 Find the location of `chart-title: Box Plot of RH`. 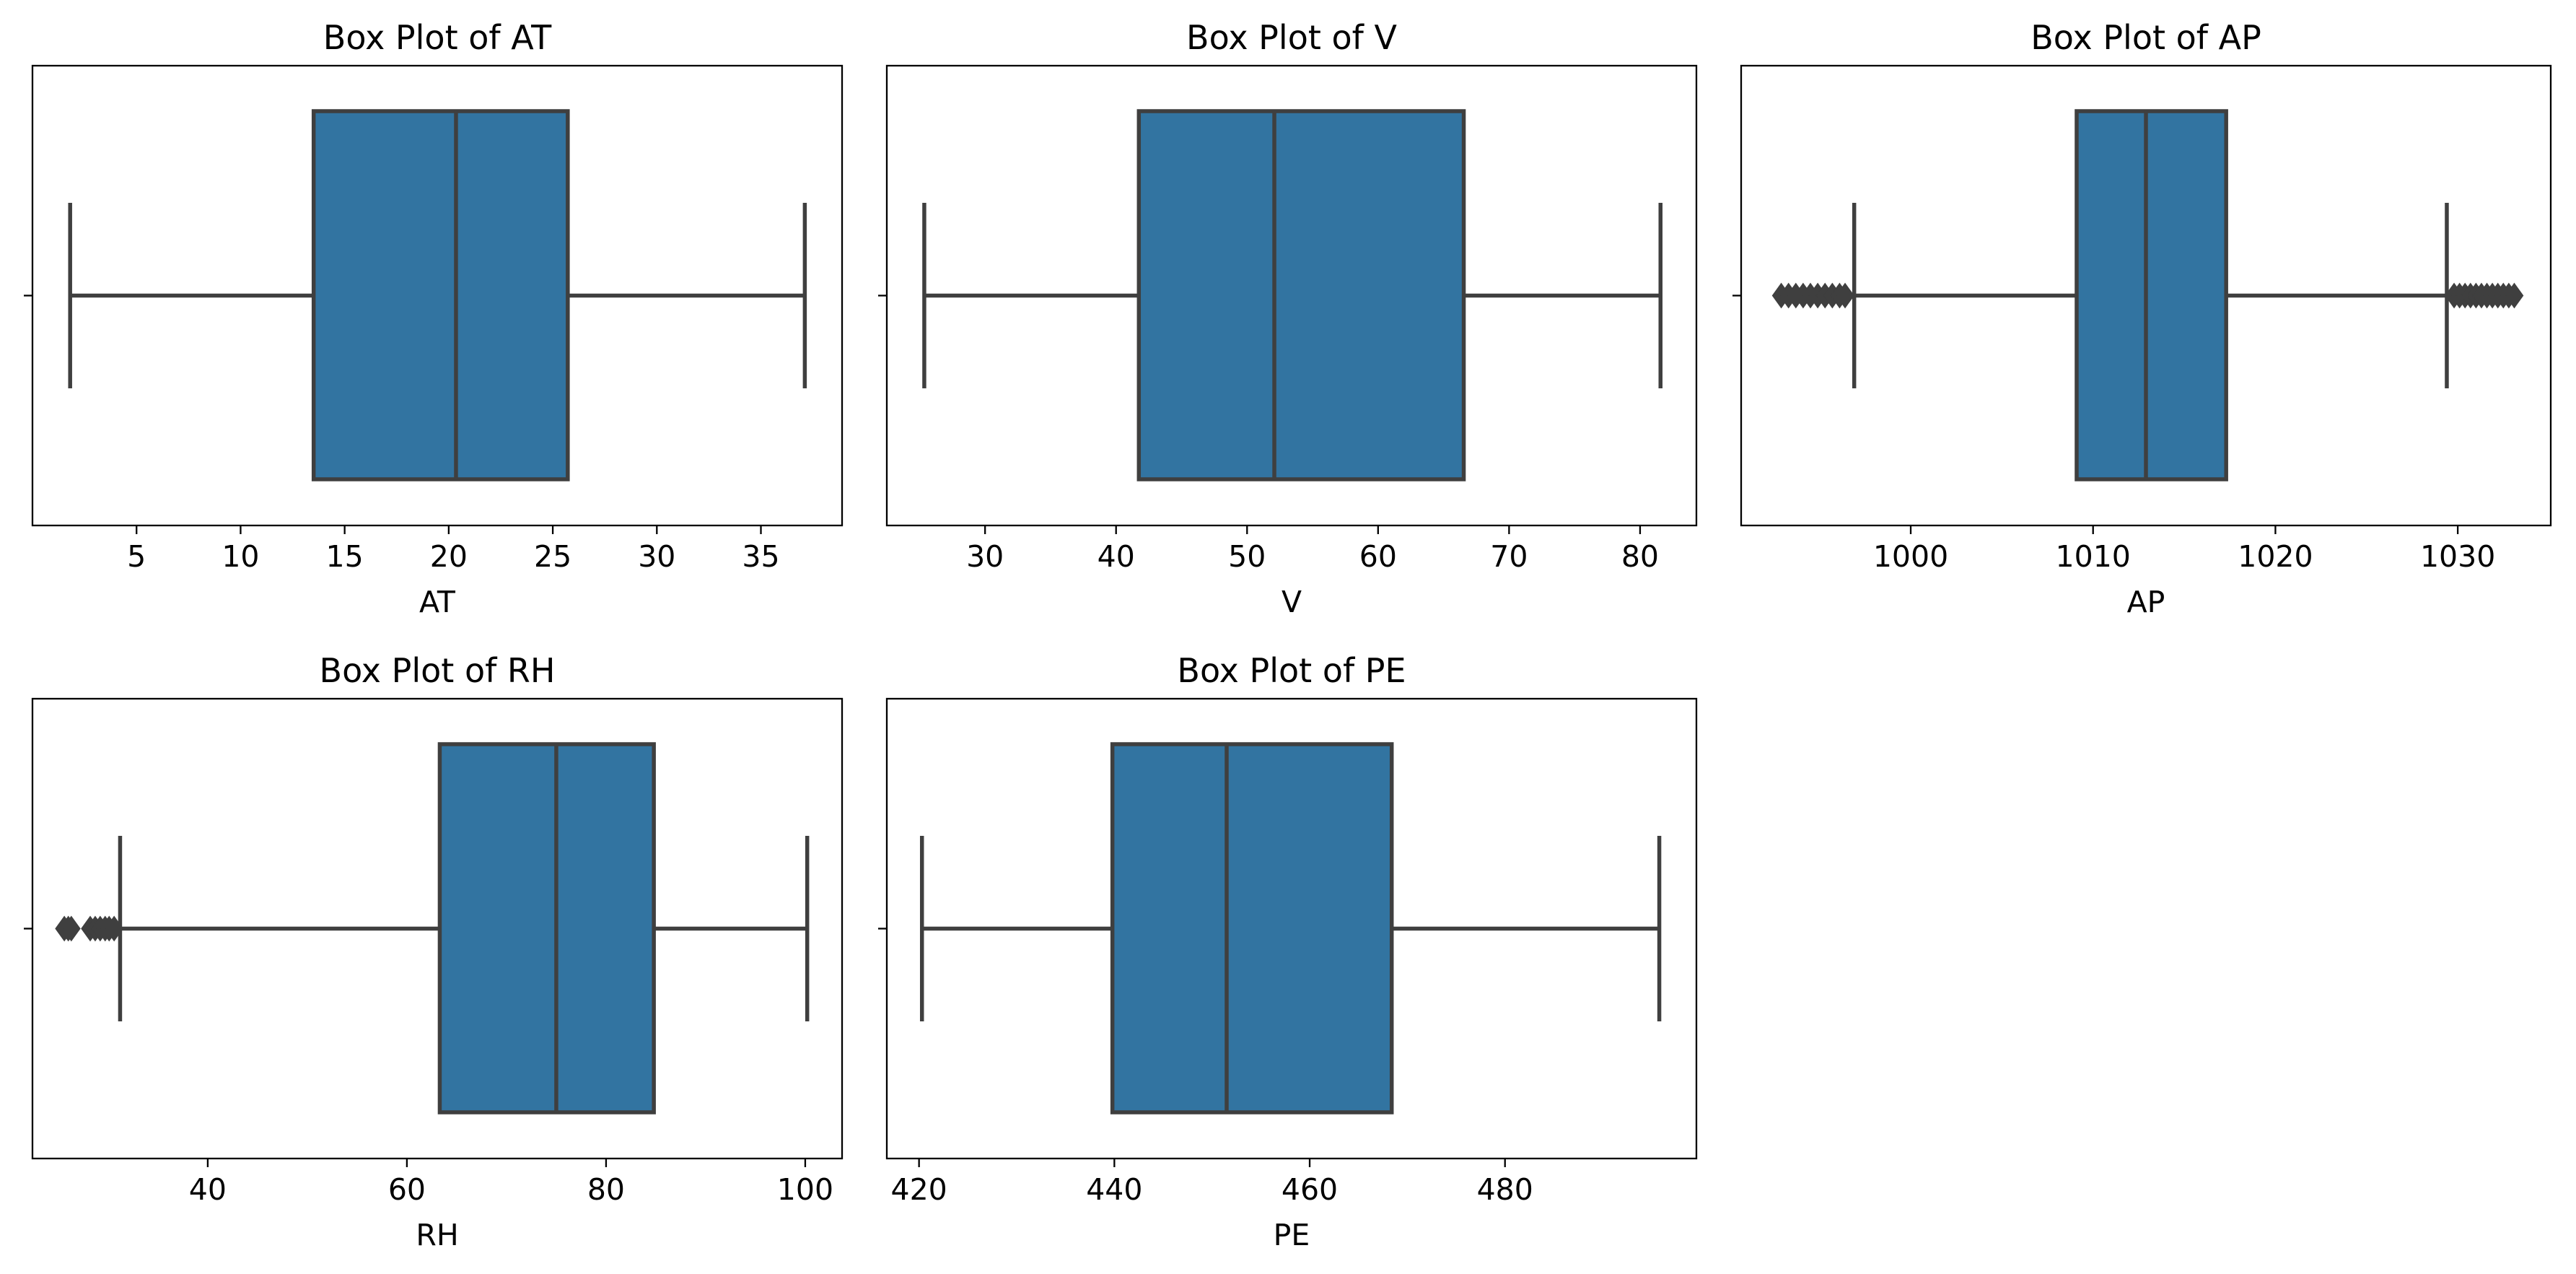

chart-title: Box Plot of RH is located at coordinates (438, 670).